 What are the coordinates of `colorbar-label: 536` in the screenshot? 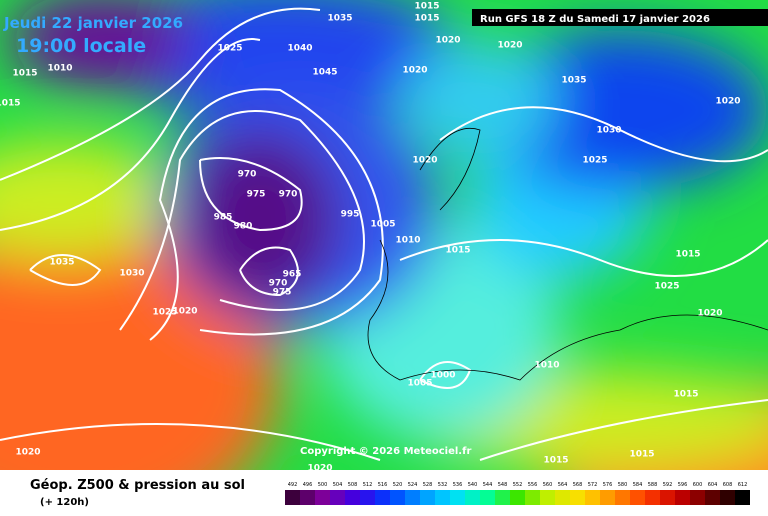 It's located at (458, 485).